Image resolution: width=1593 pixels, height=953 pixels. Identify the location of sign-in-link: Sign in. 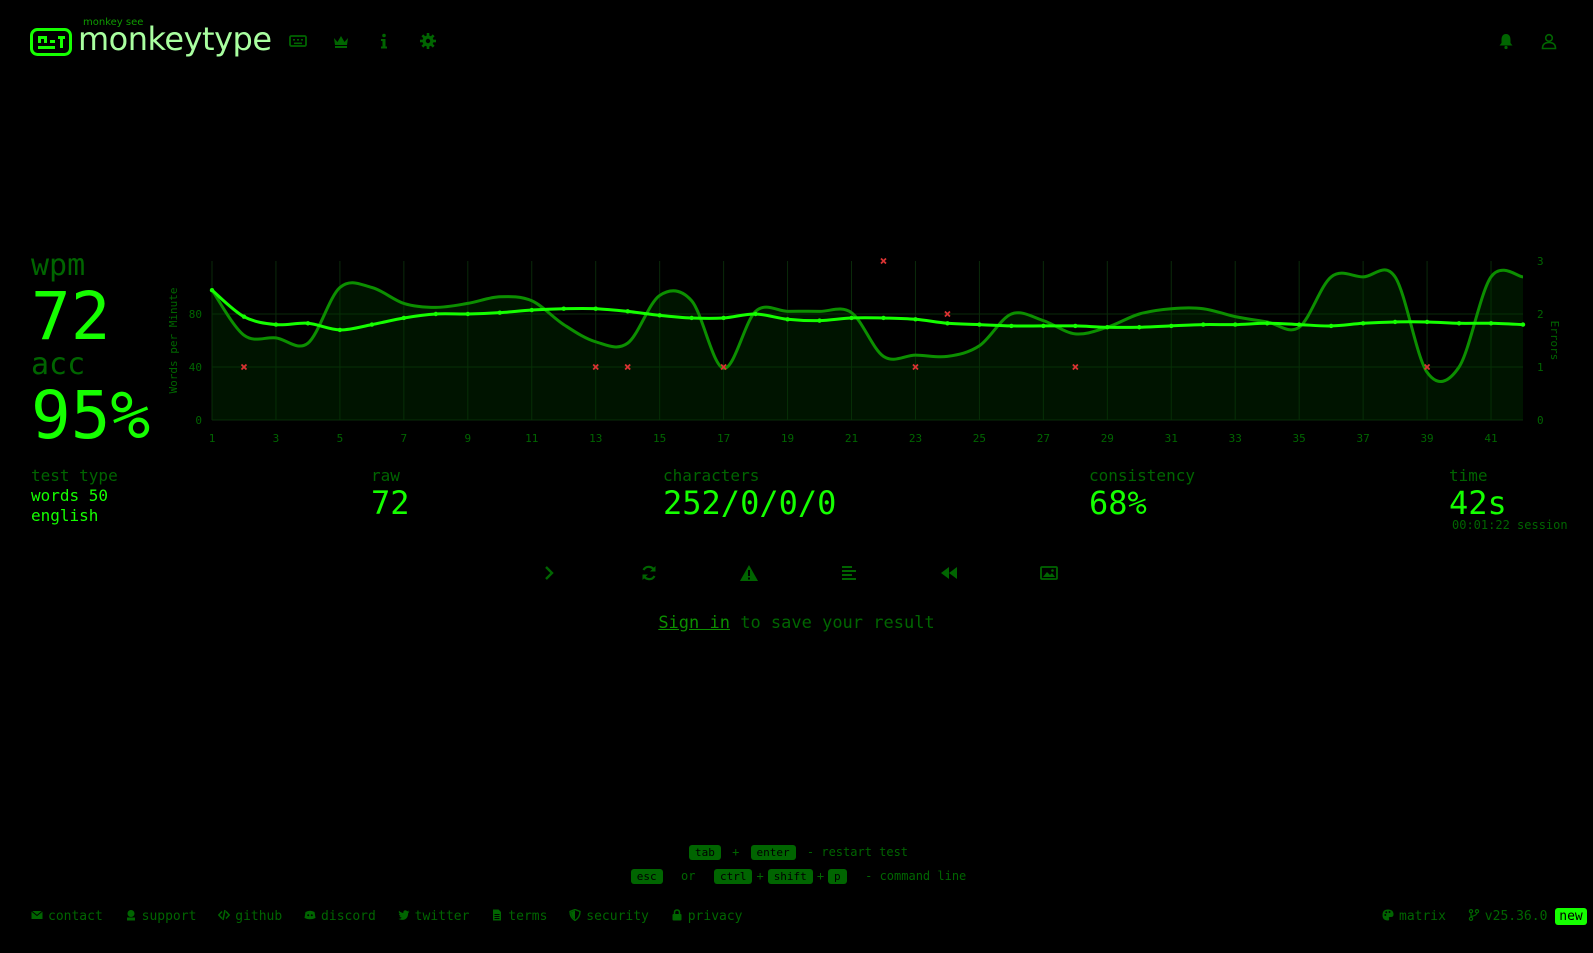
(694, 623).